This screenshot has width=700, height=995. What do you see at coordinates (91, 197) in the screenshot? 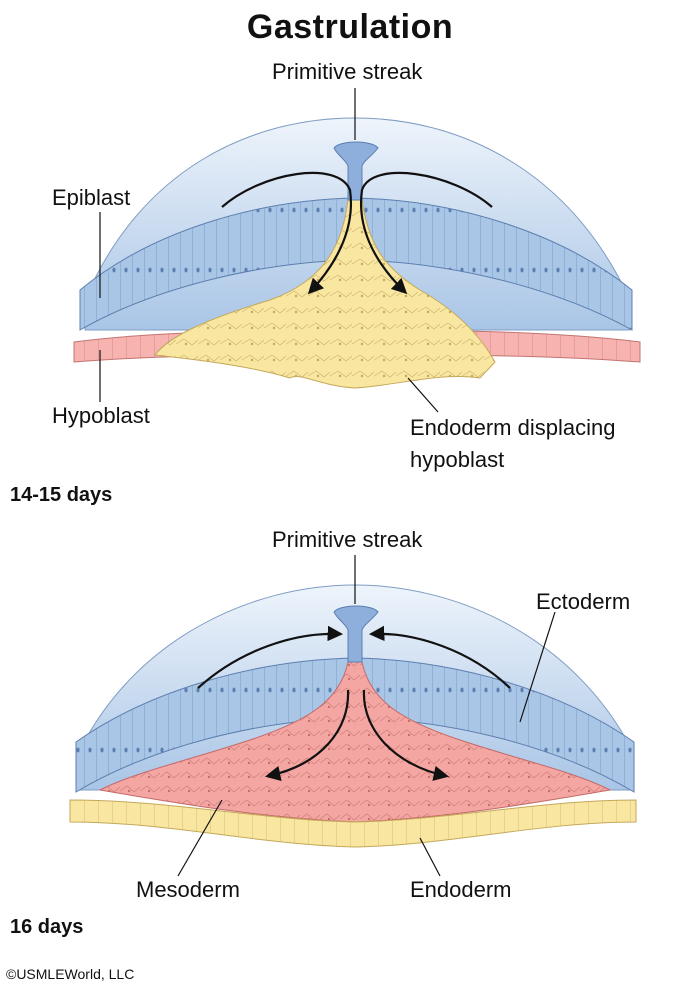
I see `label-epiblast: Epiblast` at bounding box center [91, 197].